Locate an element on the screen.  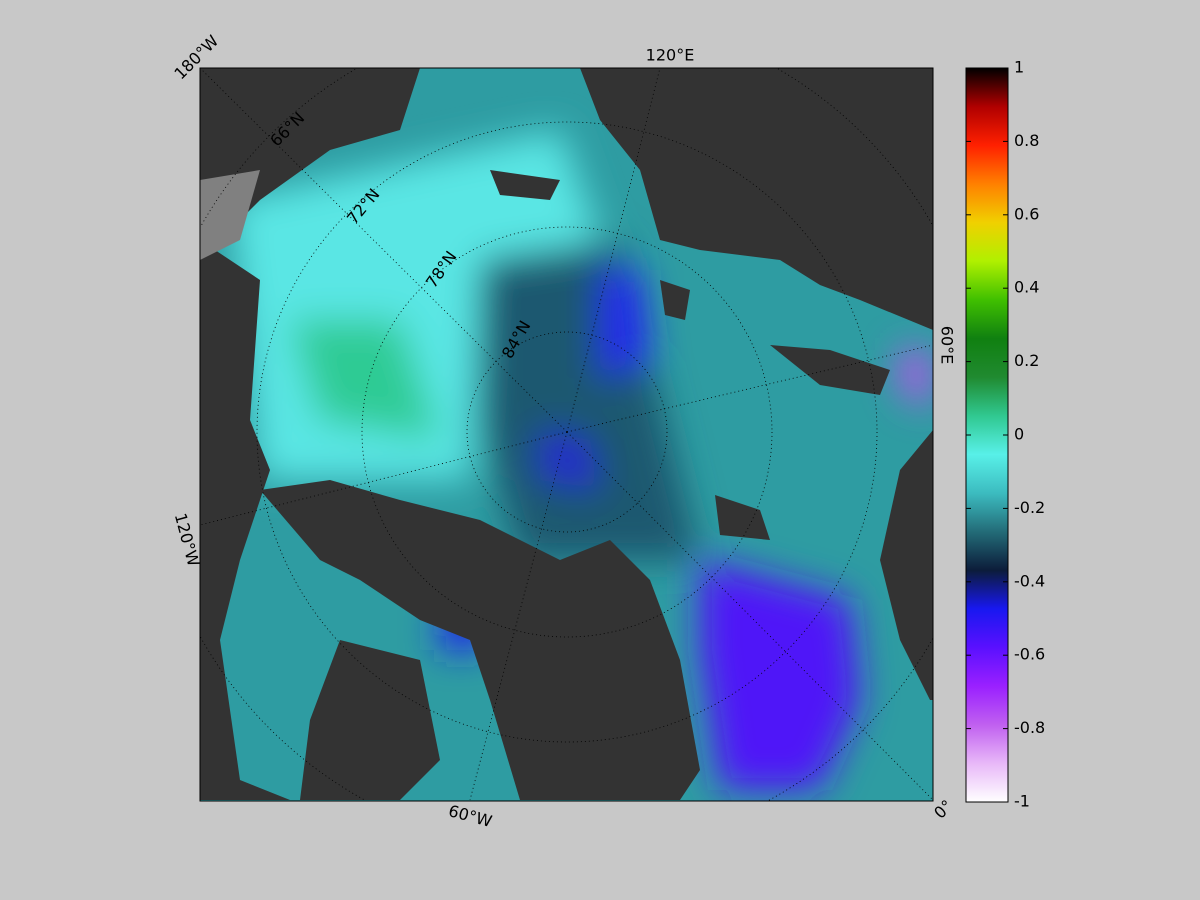
colorbar is located at coordinates (987, 435).